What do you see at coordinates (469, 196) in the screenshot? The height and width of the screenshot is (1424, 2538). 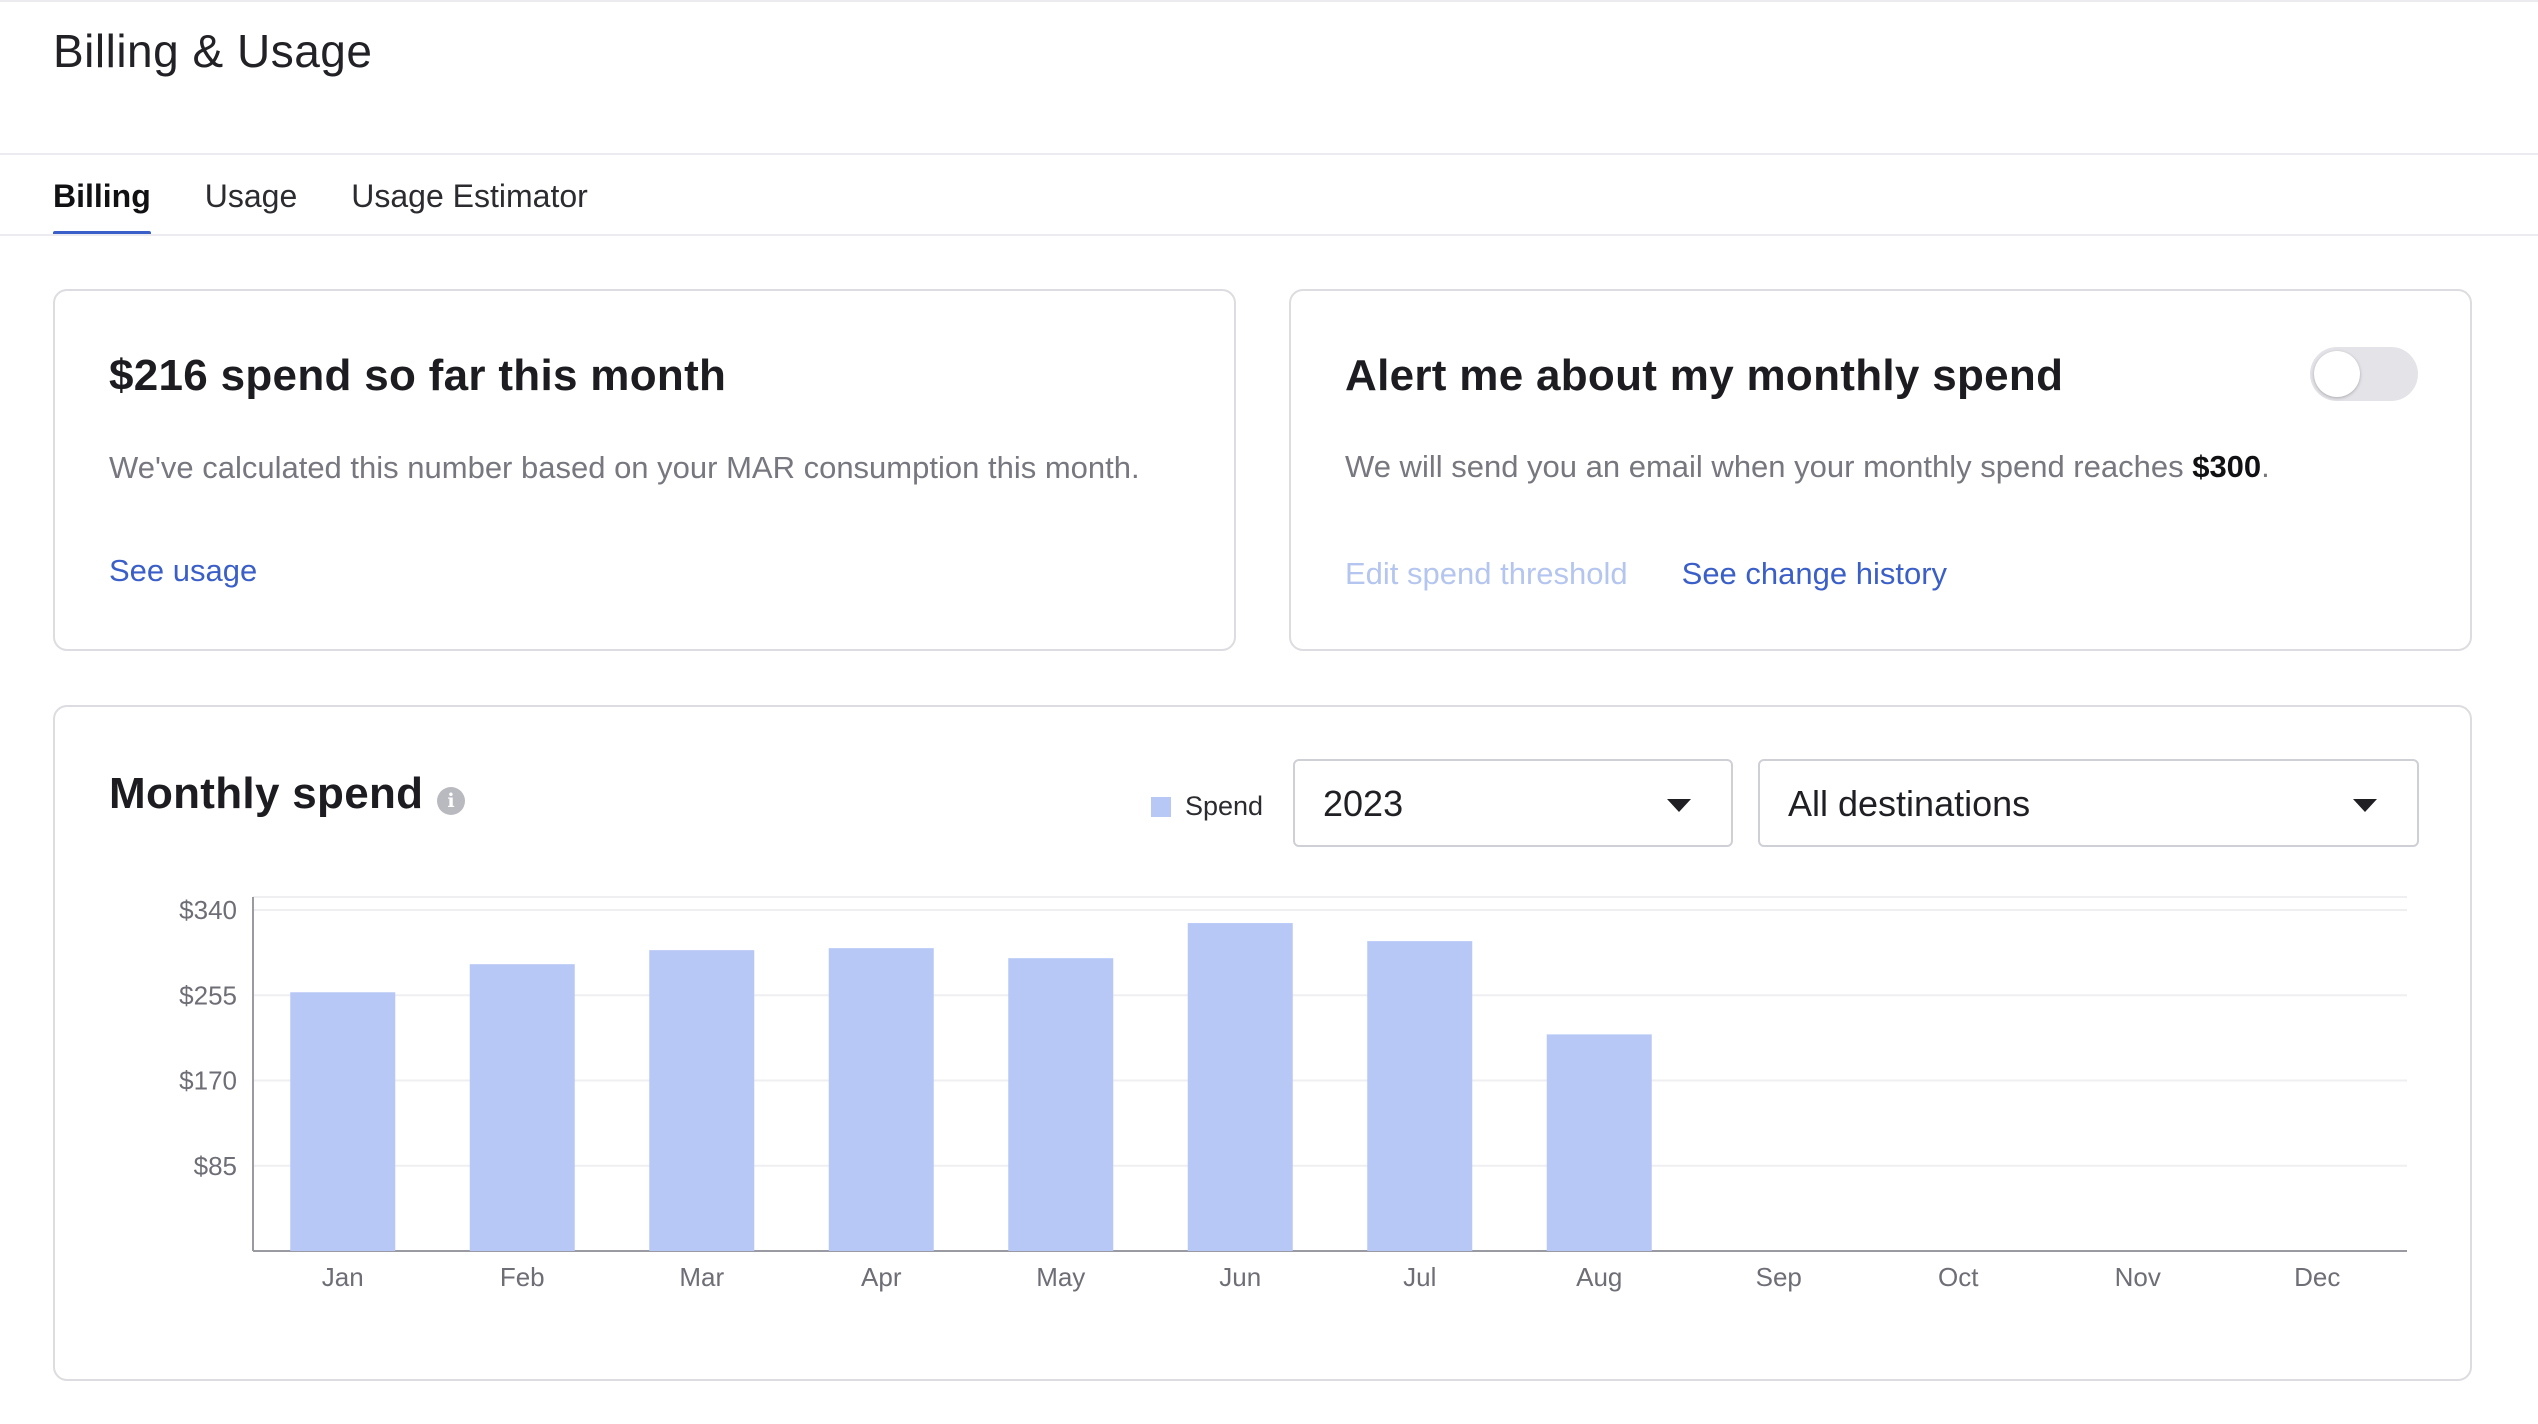 I see `tab-usage-estimator: Usage Estimator` at bounding box center [469, 196].